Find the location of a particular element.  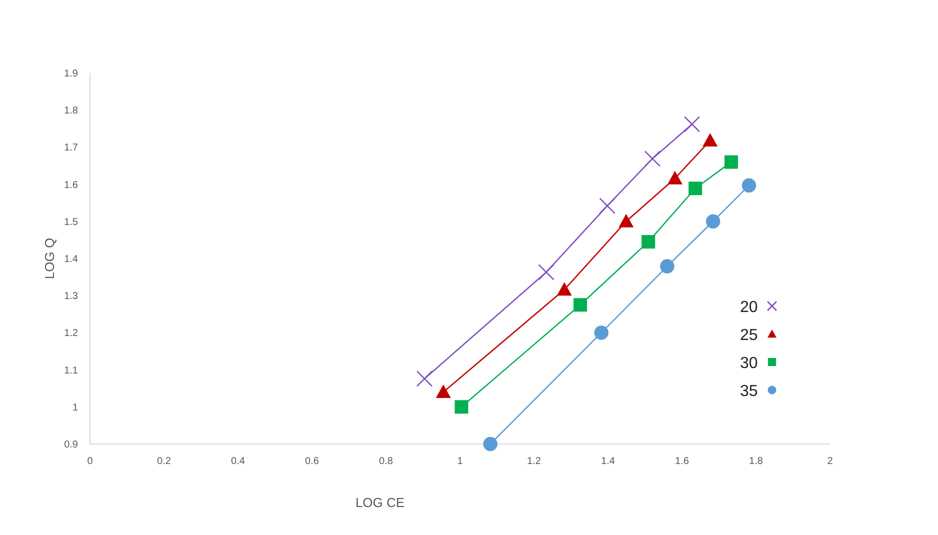

x-tick-label: 1.6 is located at coordinates (682, 461).